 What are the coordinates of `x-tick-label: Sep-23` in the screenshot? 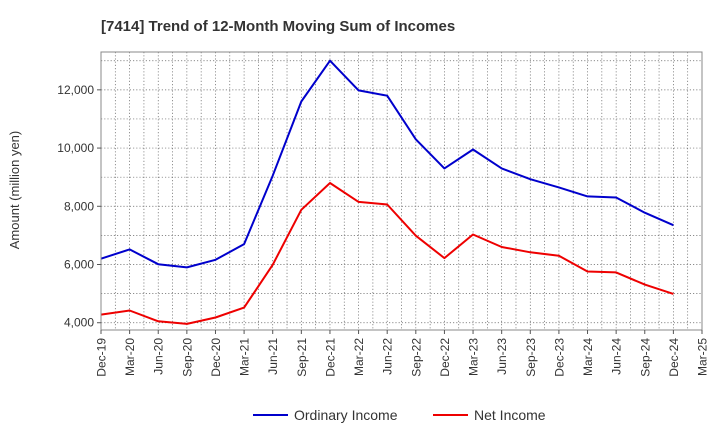 It's located at (531, 357).